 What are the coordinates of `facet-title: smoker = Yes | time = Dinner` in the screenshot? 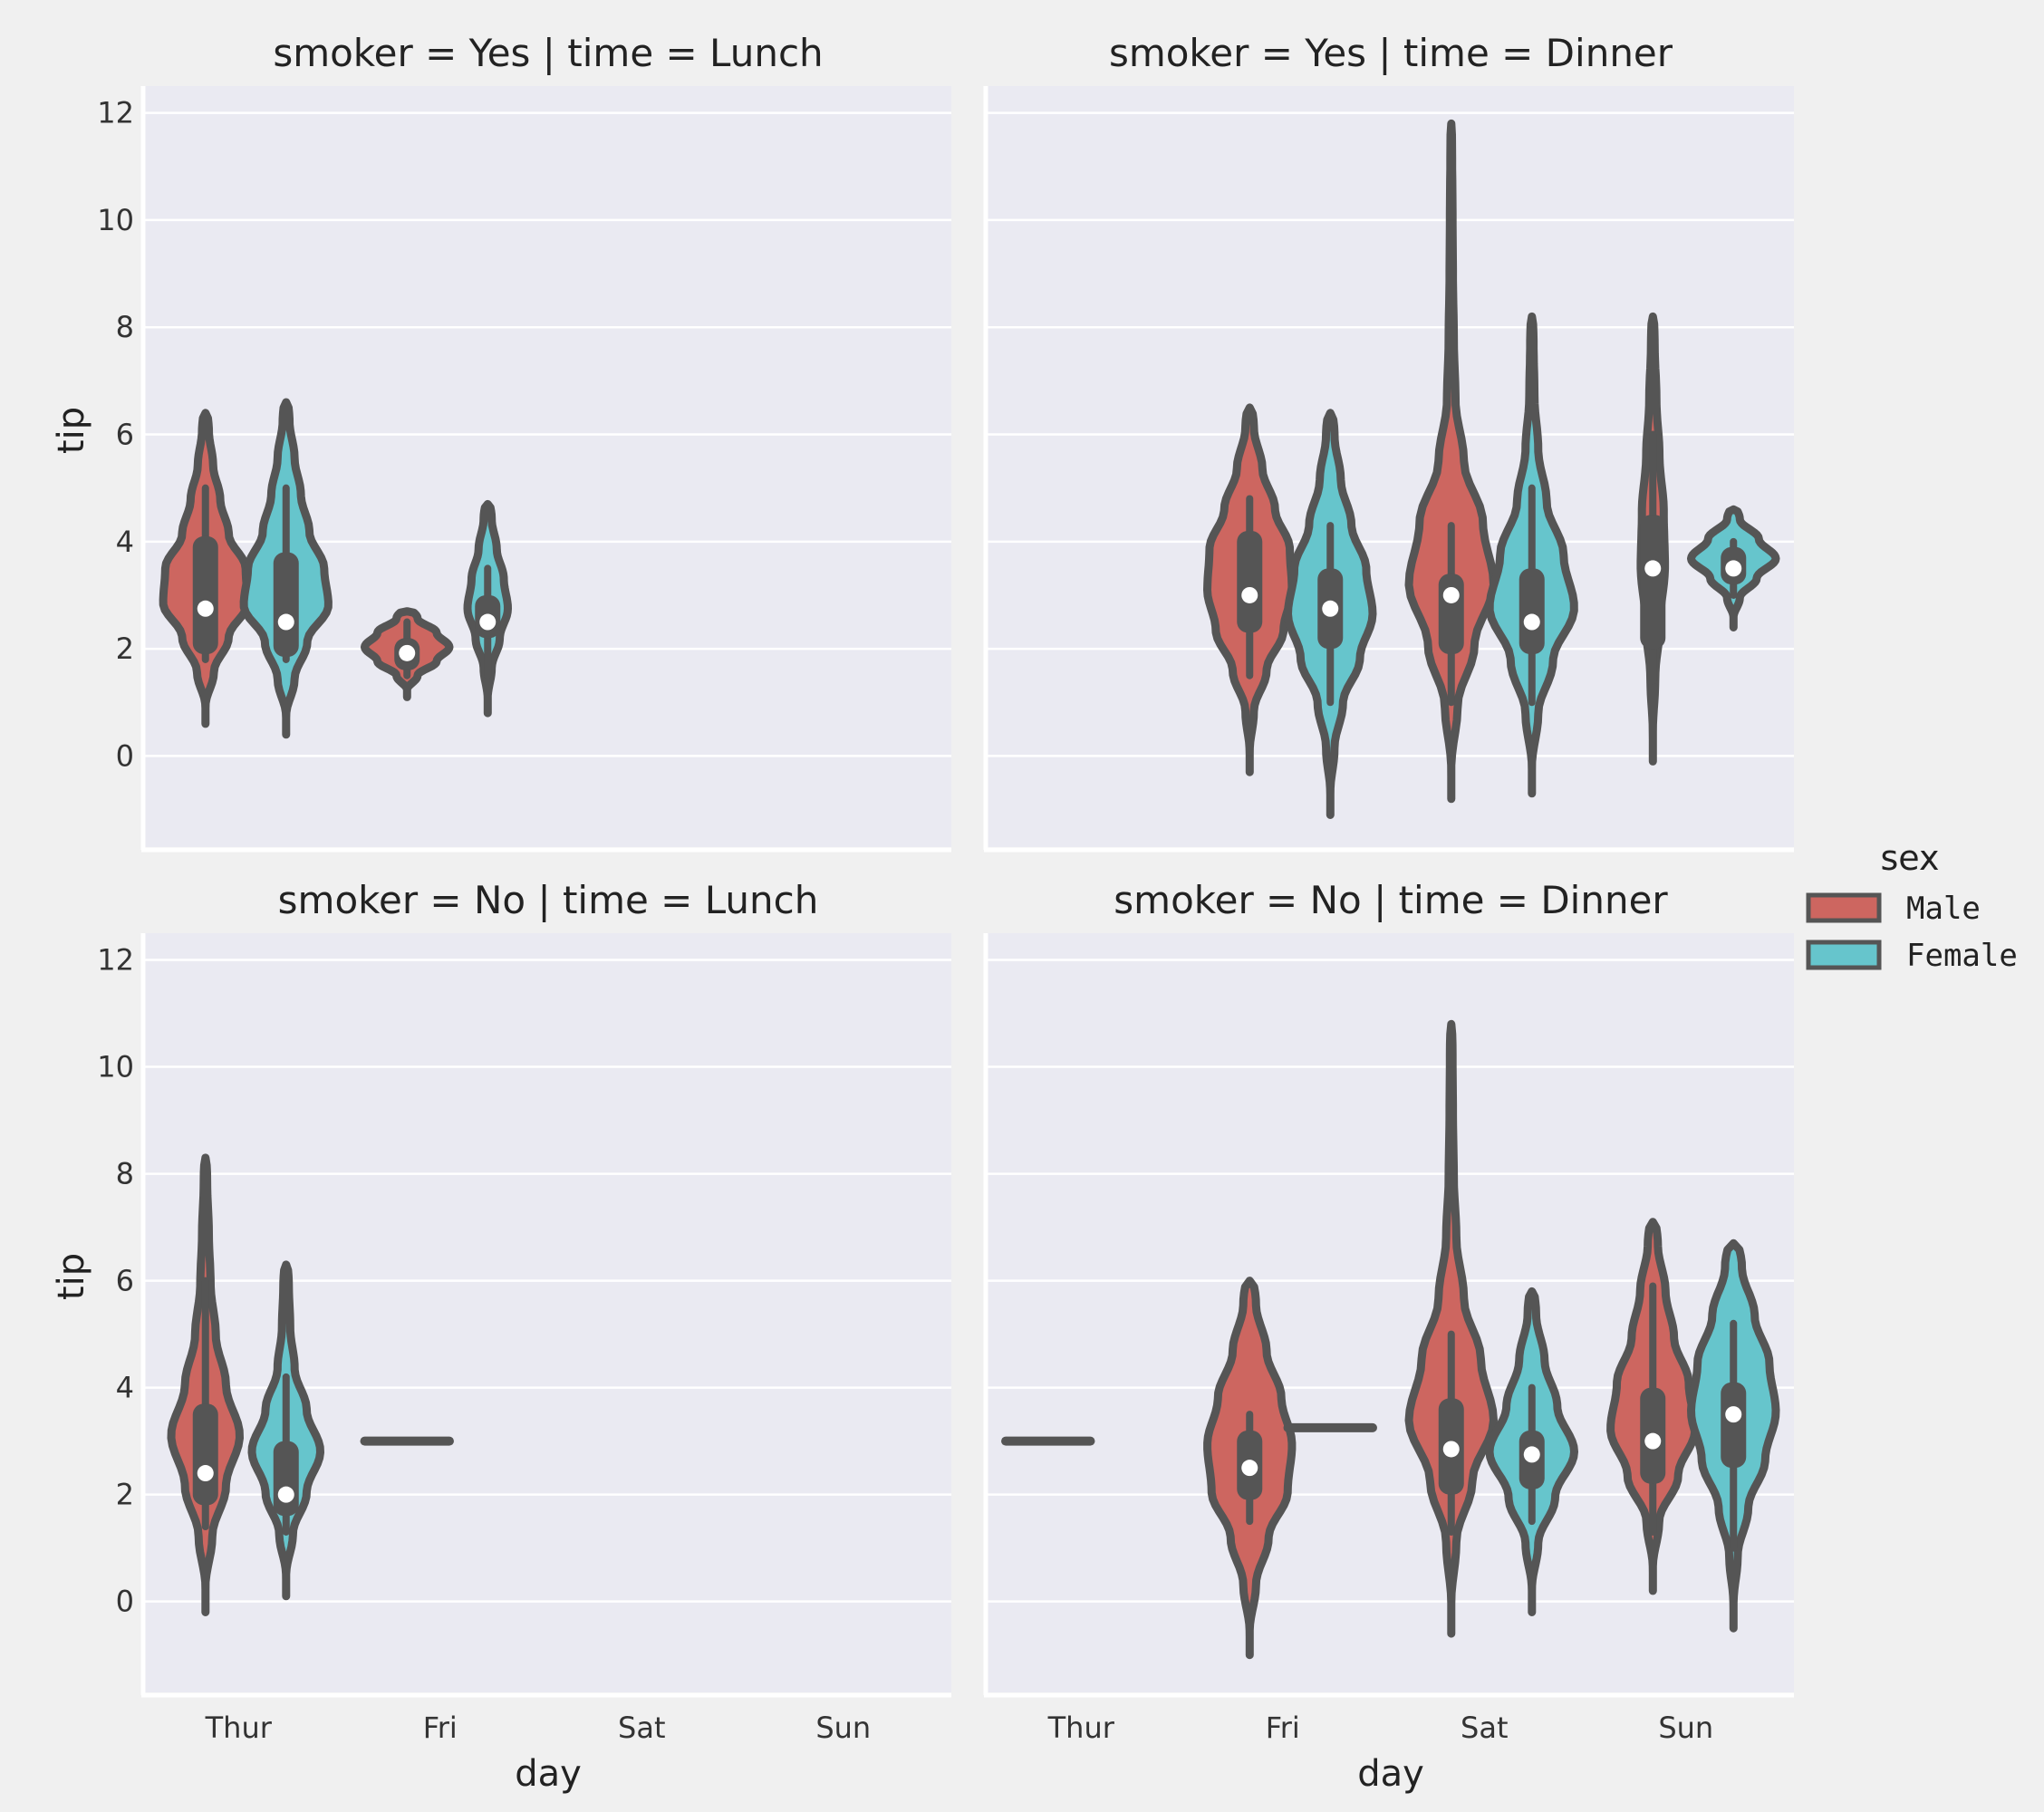 It's located at (1391, 53).